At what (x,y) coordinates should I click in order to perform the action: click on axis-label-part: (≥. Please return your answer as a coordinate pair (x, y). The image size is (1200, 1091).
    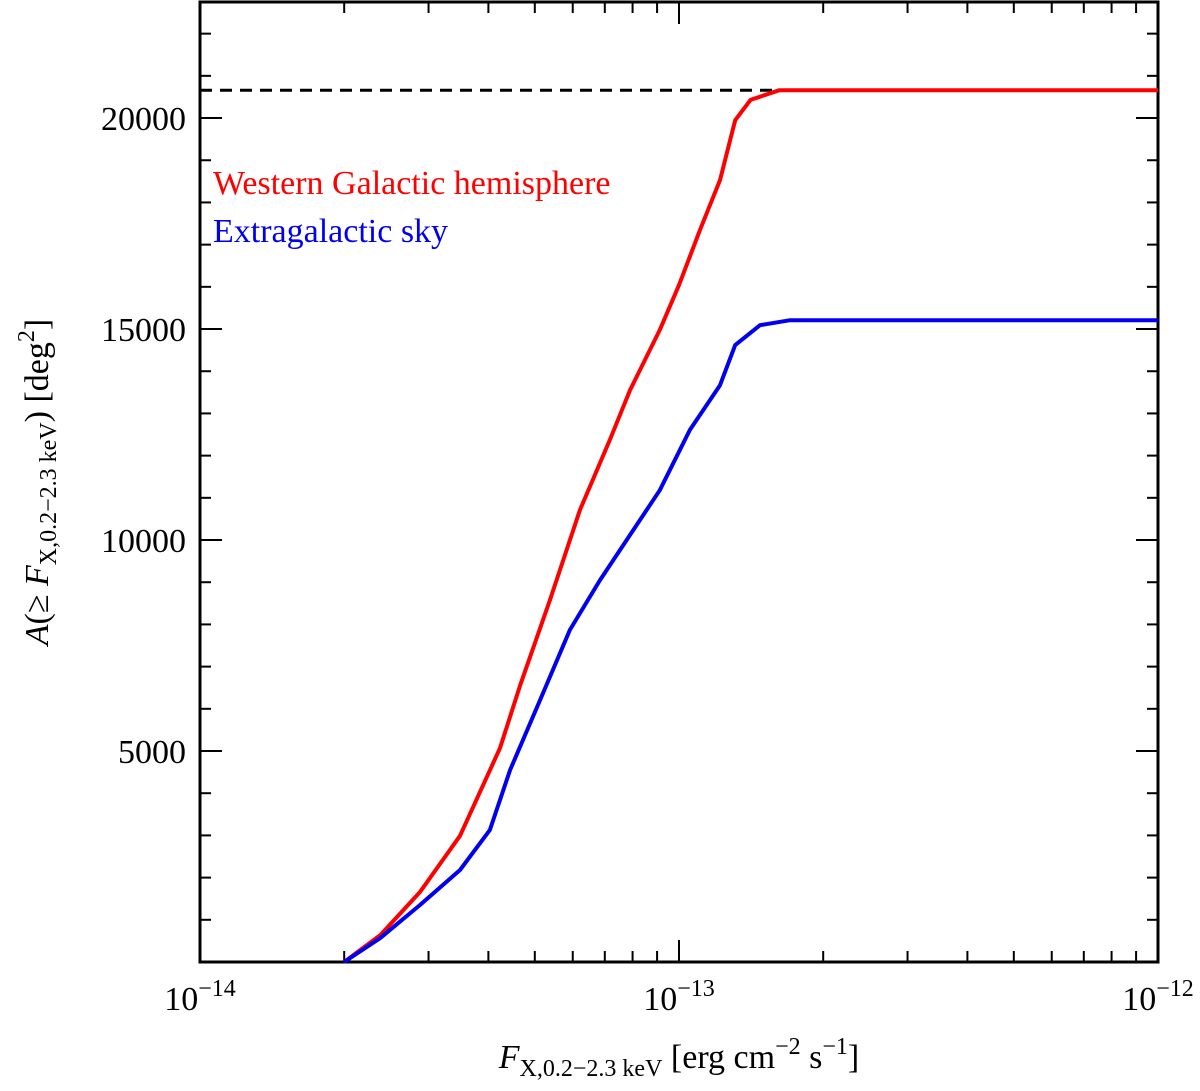
    Looking at the image, I should click on (37, 605).